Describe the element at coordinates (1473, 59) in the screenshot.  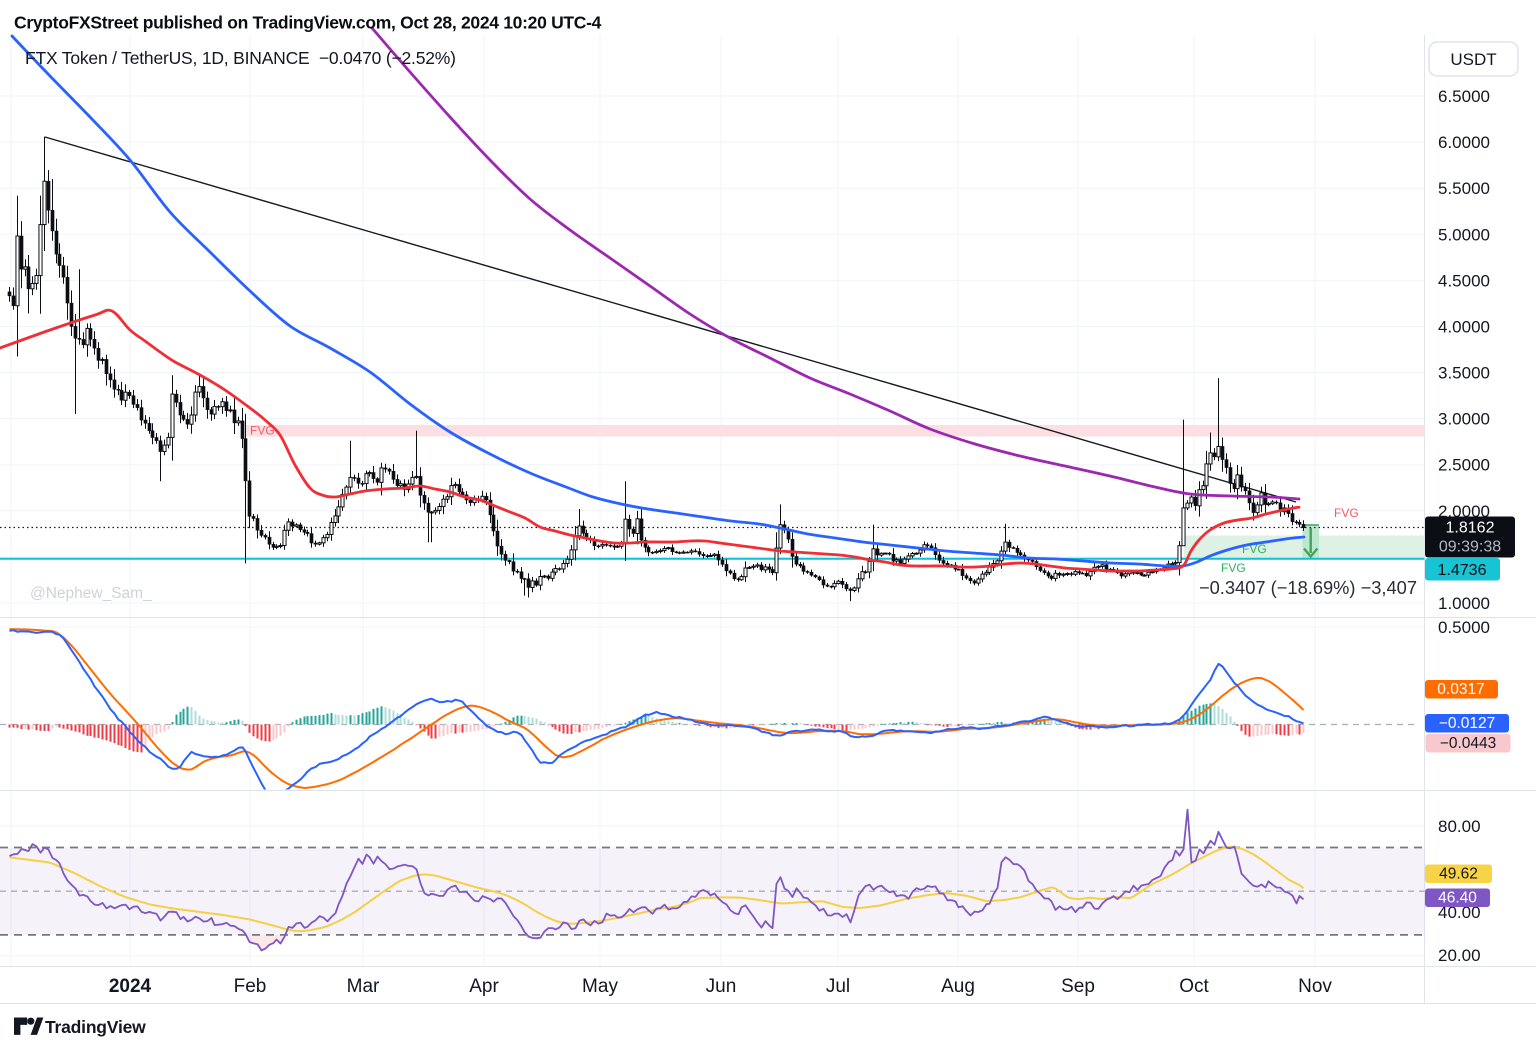
I see `svg-text: USDT` at that location.